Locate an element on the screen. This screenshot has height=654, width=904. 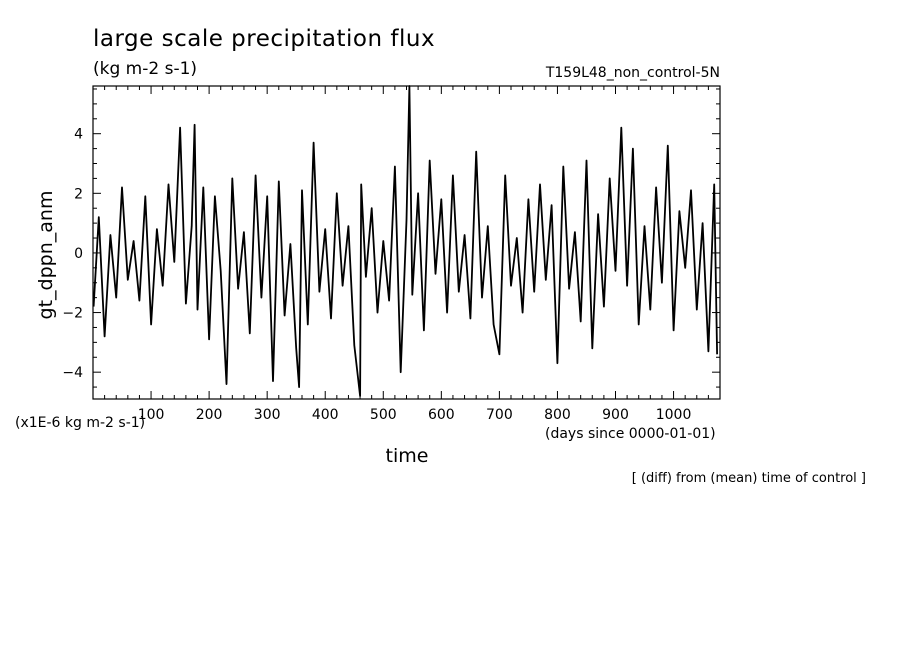
x-tick-label: 600 is located at coordinates (441, 415).